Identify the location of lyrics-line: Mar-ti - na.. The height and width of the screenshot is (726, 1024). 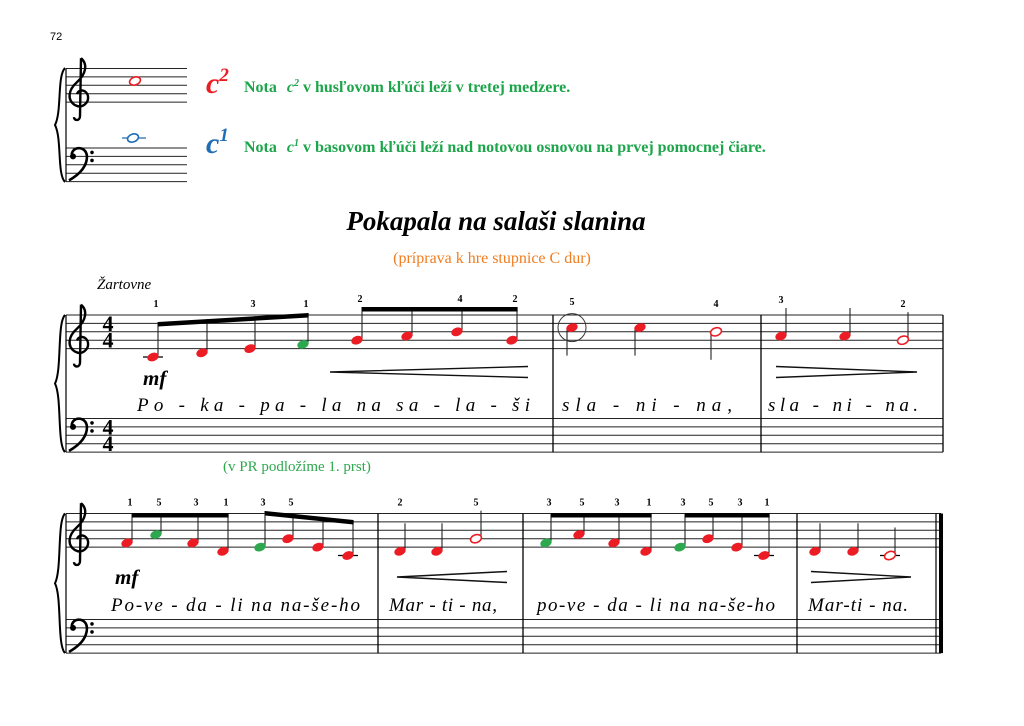
(857, 605).